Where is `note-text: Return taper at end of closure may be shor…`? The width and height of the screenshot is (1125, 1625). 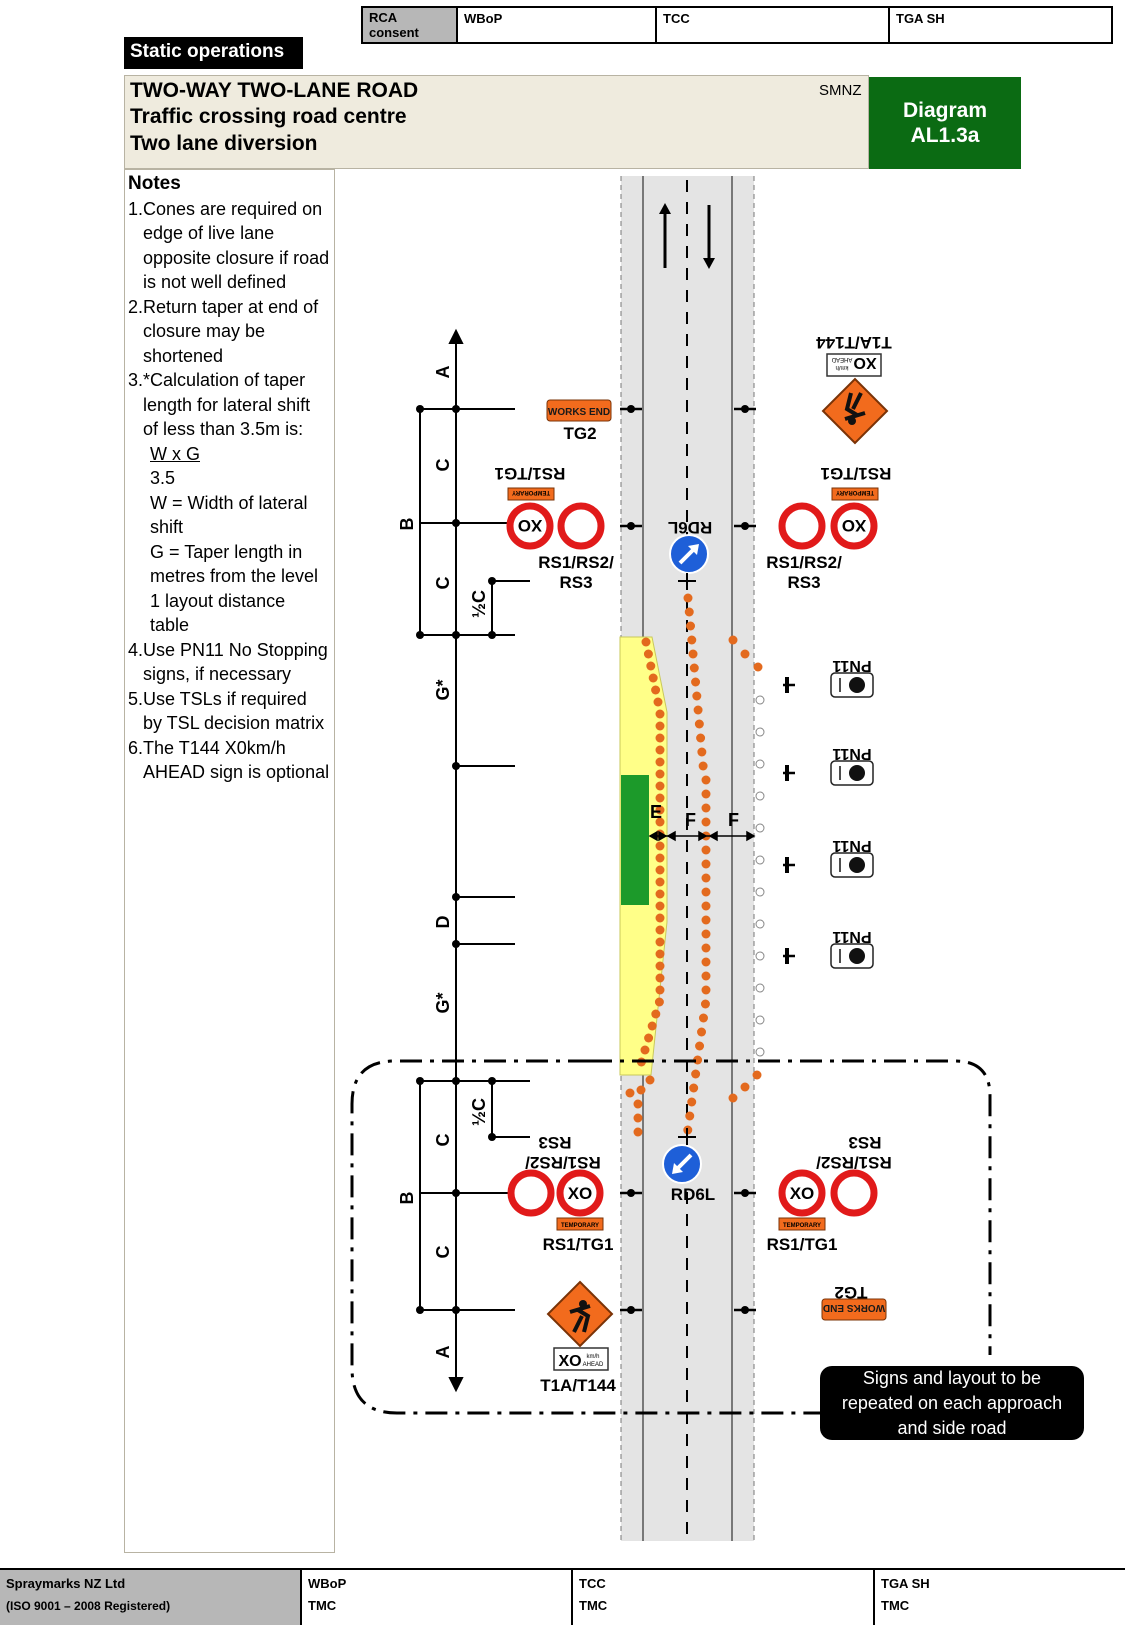
note-text: Return taper at end of closure may be shor… is located at coordinates (230, 332).